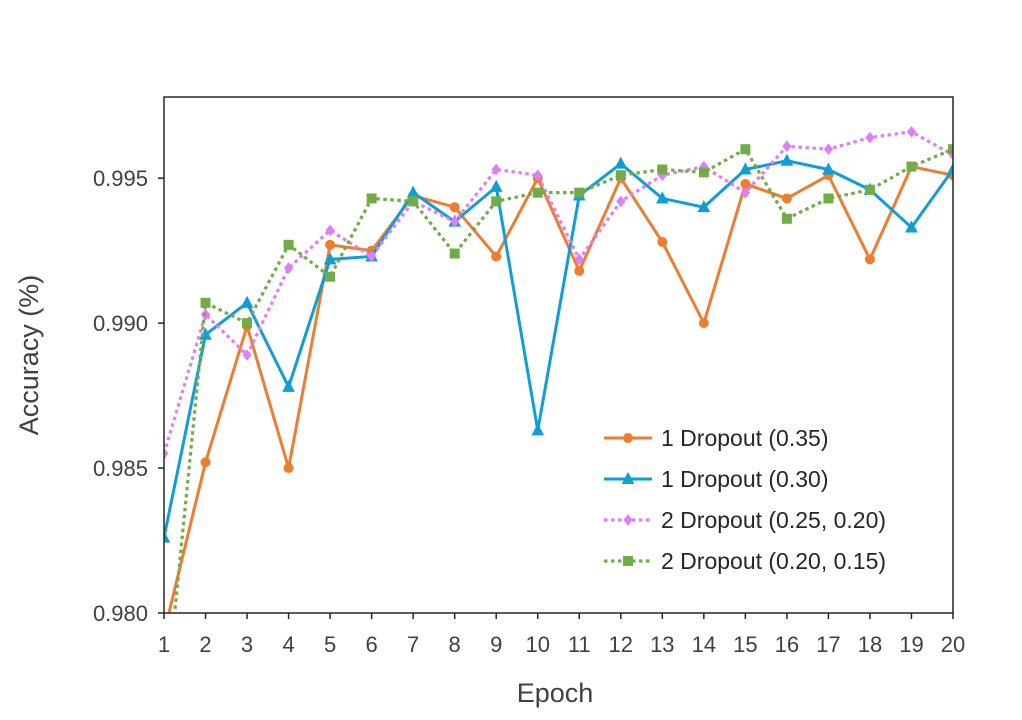 Image resolution: width=1022 pixels, height=720 pixels. I want to click on x-tick-label: 18, so click(870, 644).